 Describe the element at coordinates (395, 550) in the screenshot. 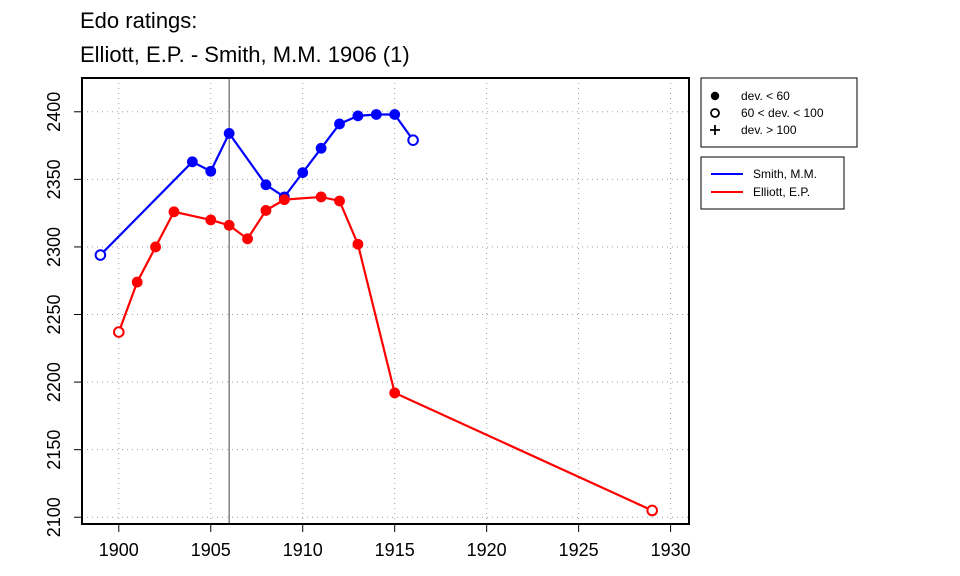

I see `x-tick-label: 1915` at that location.